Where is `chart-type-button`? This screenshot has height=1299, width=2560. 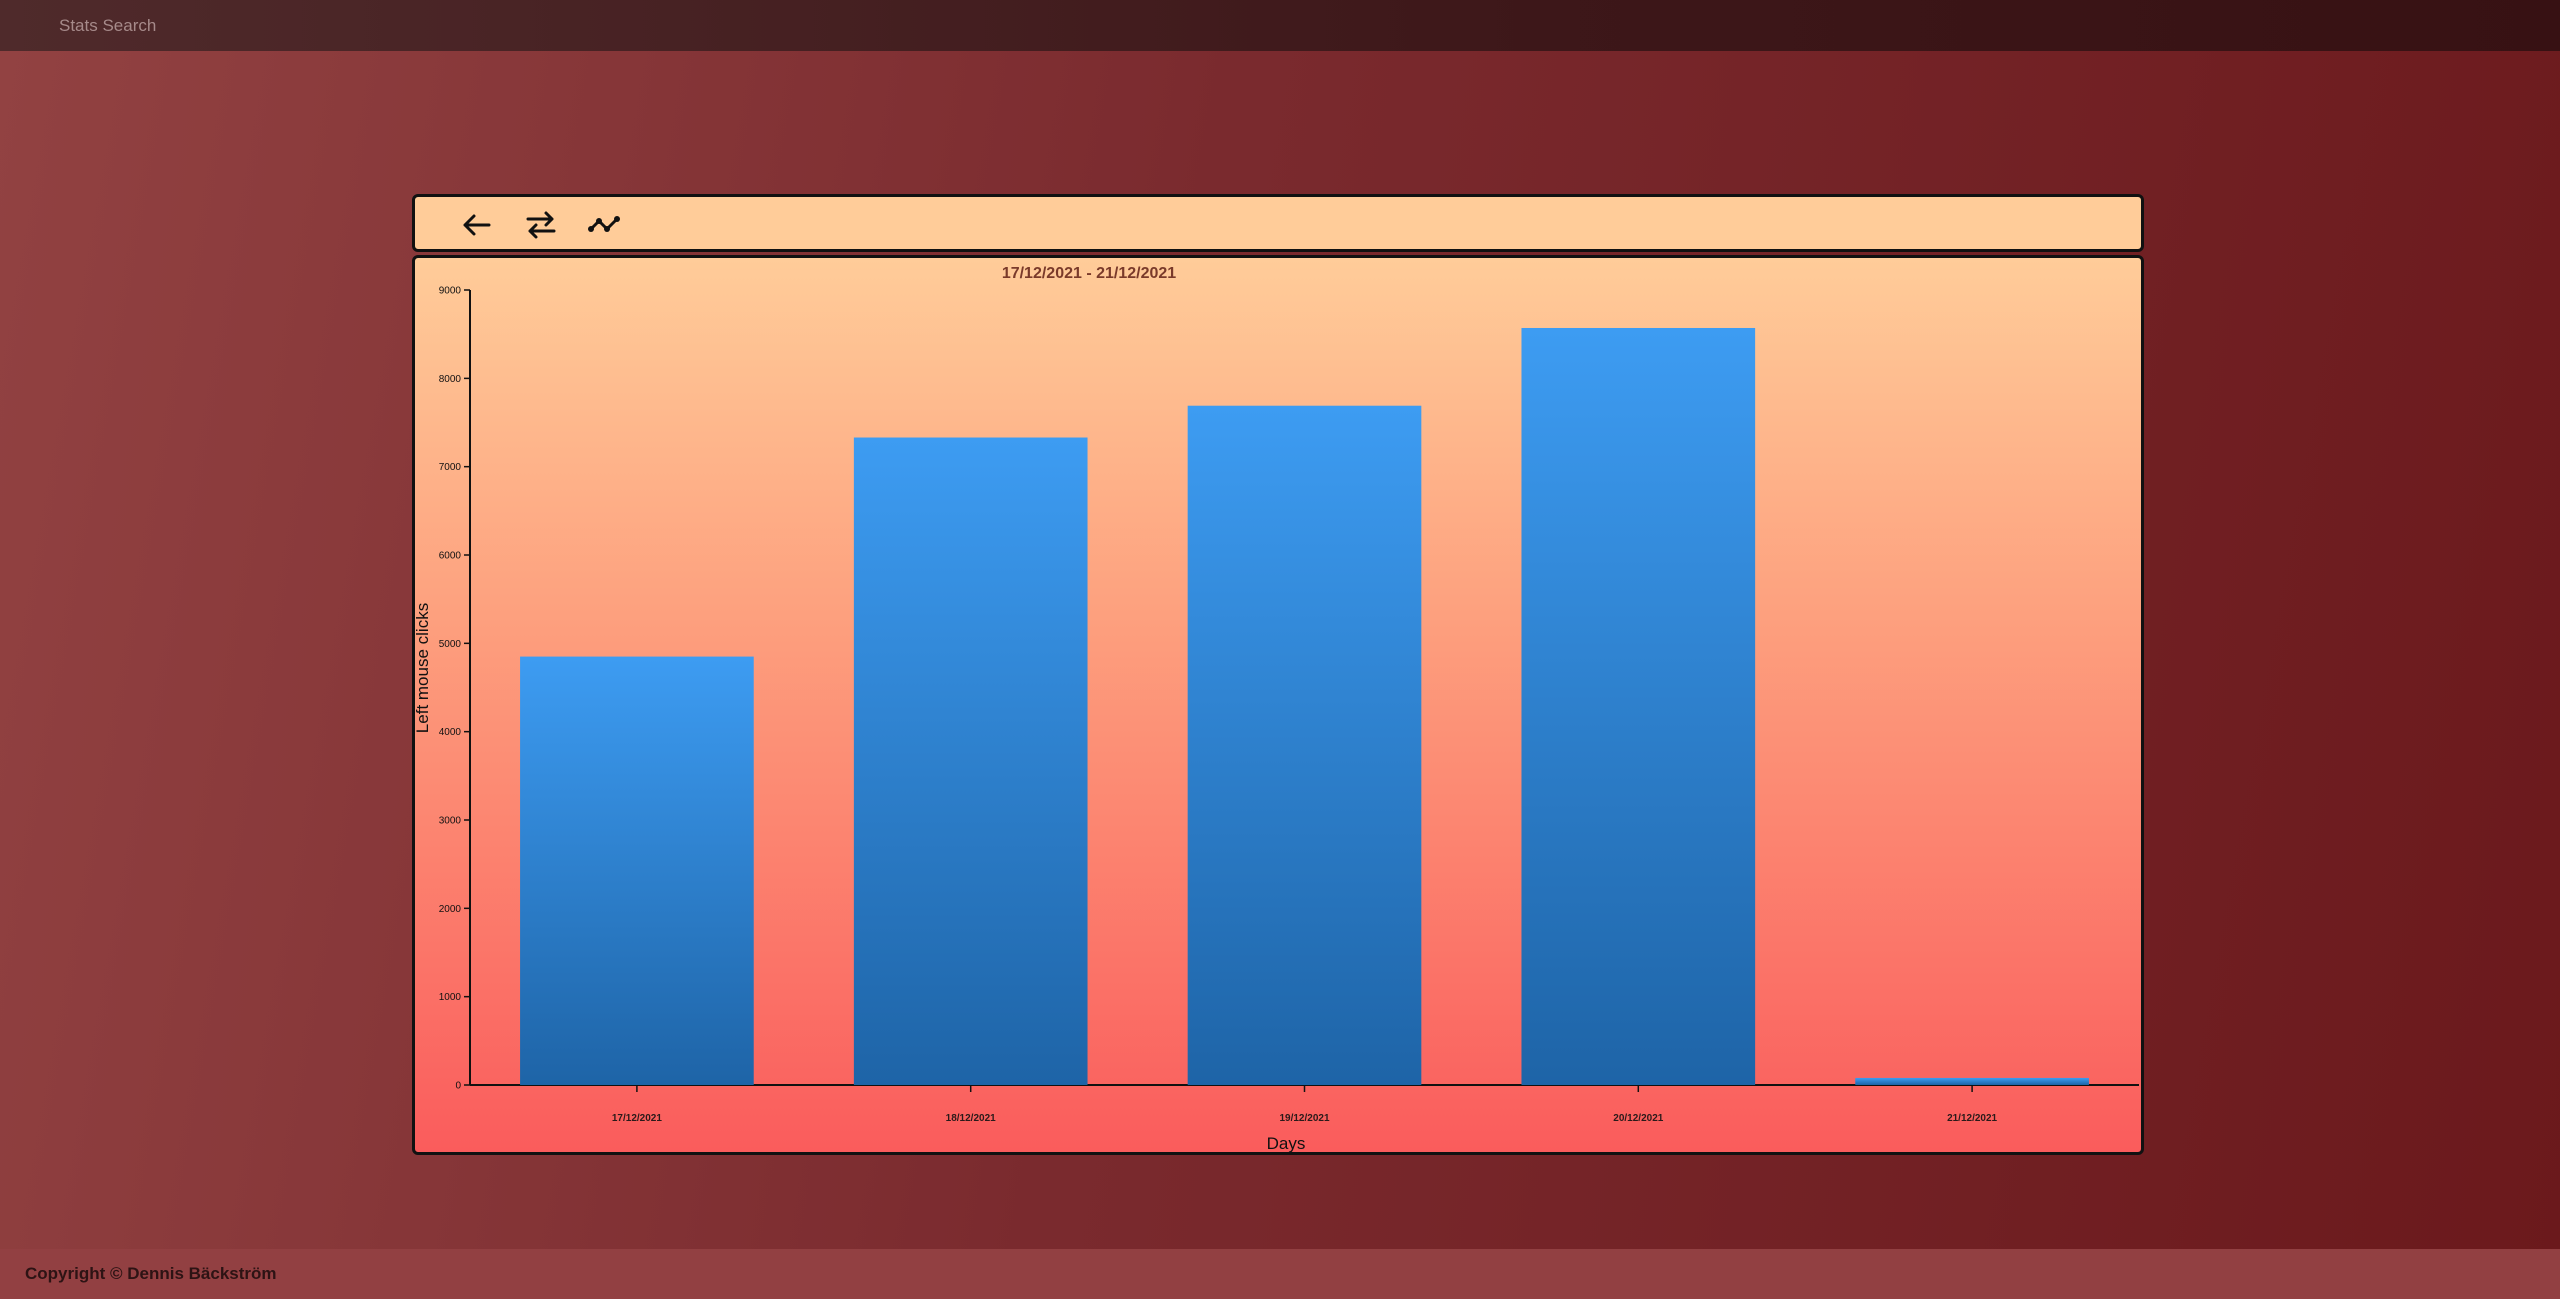 chart-type-button is located at coordinates (605, 225).